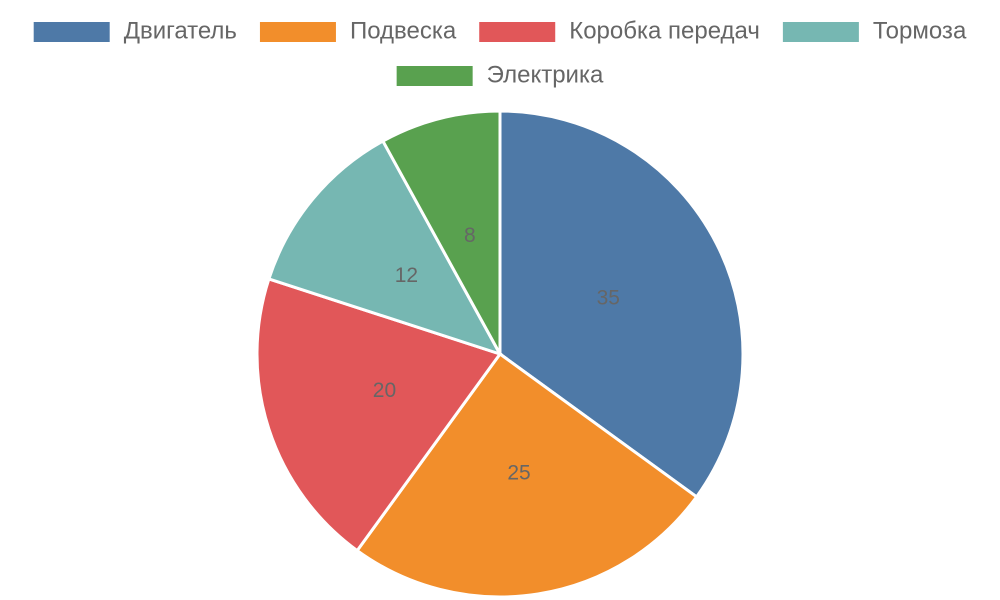  What do you see at coordinates (920, 30) in the screenshot?
I see `legend-label: Тормоза` at bounding box center [920, 30].